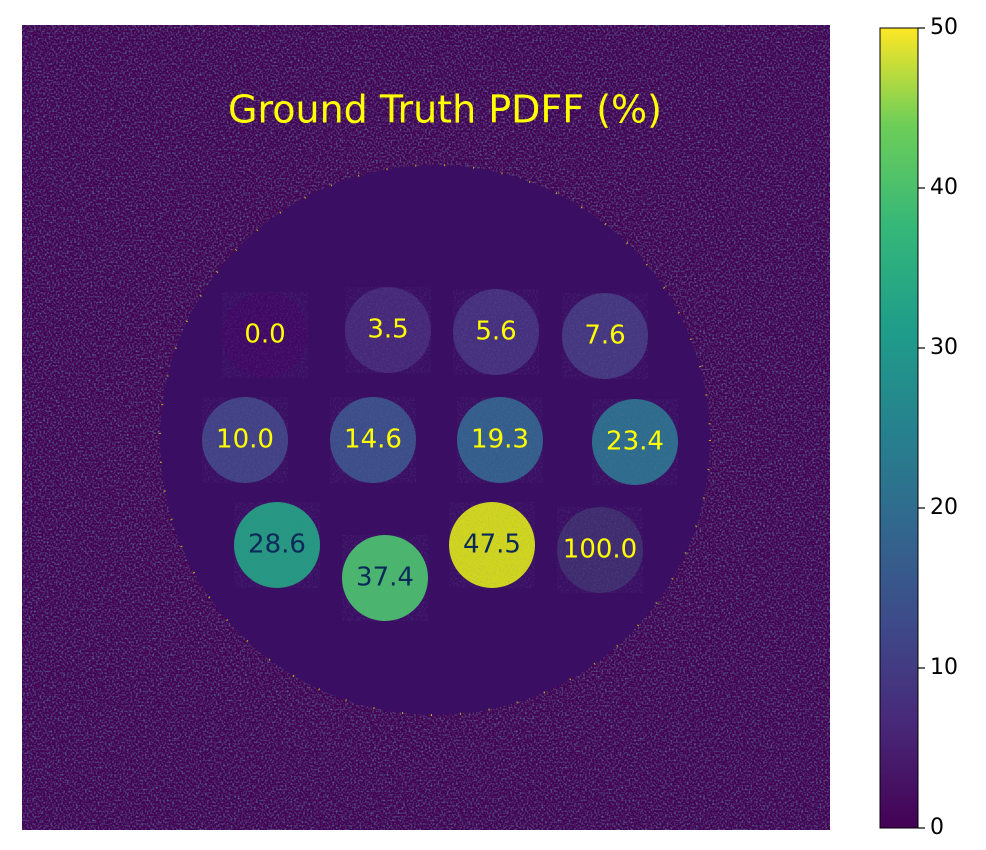 The height and width of the screenshot is (850, 986). I want to click on vial-label: 47.5, so click(492, 545).